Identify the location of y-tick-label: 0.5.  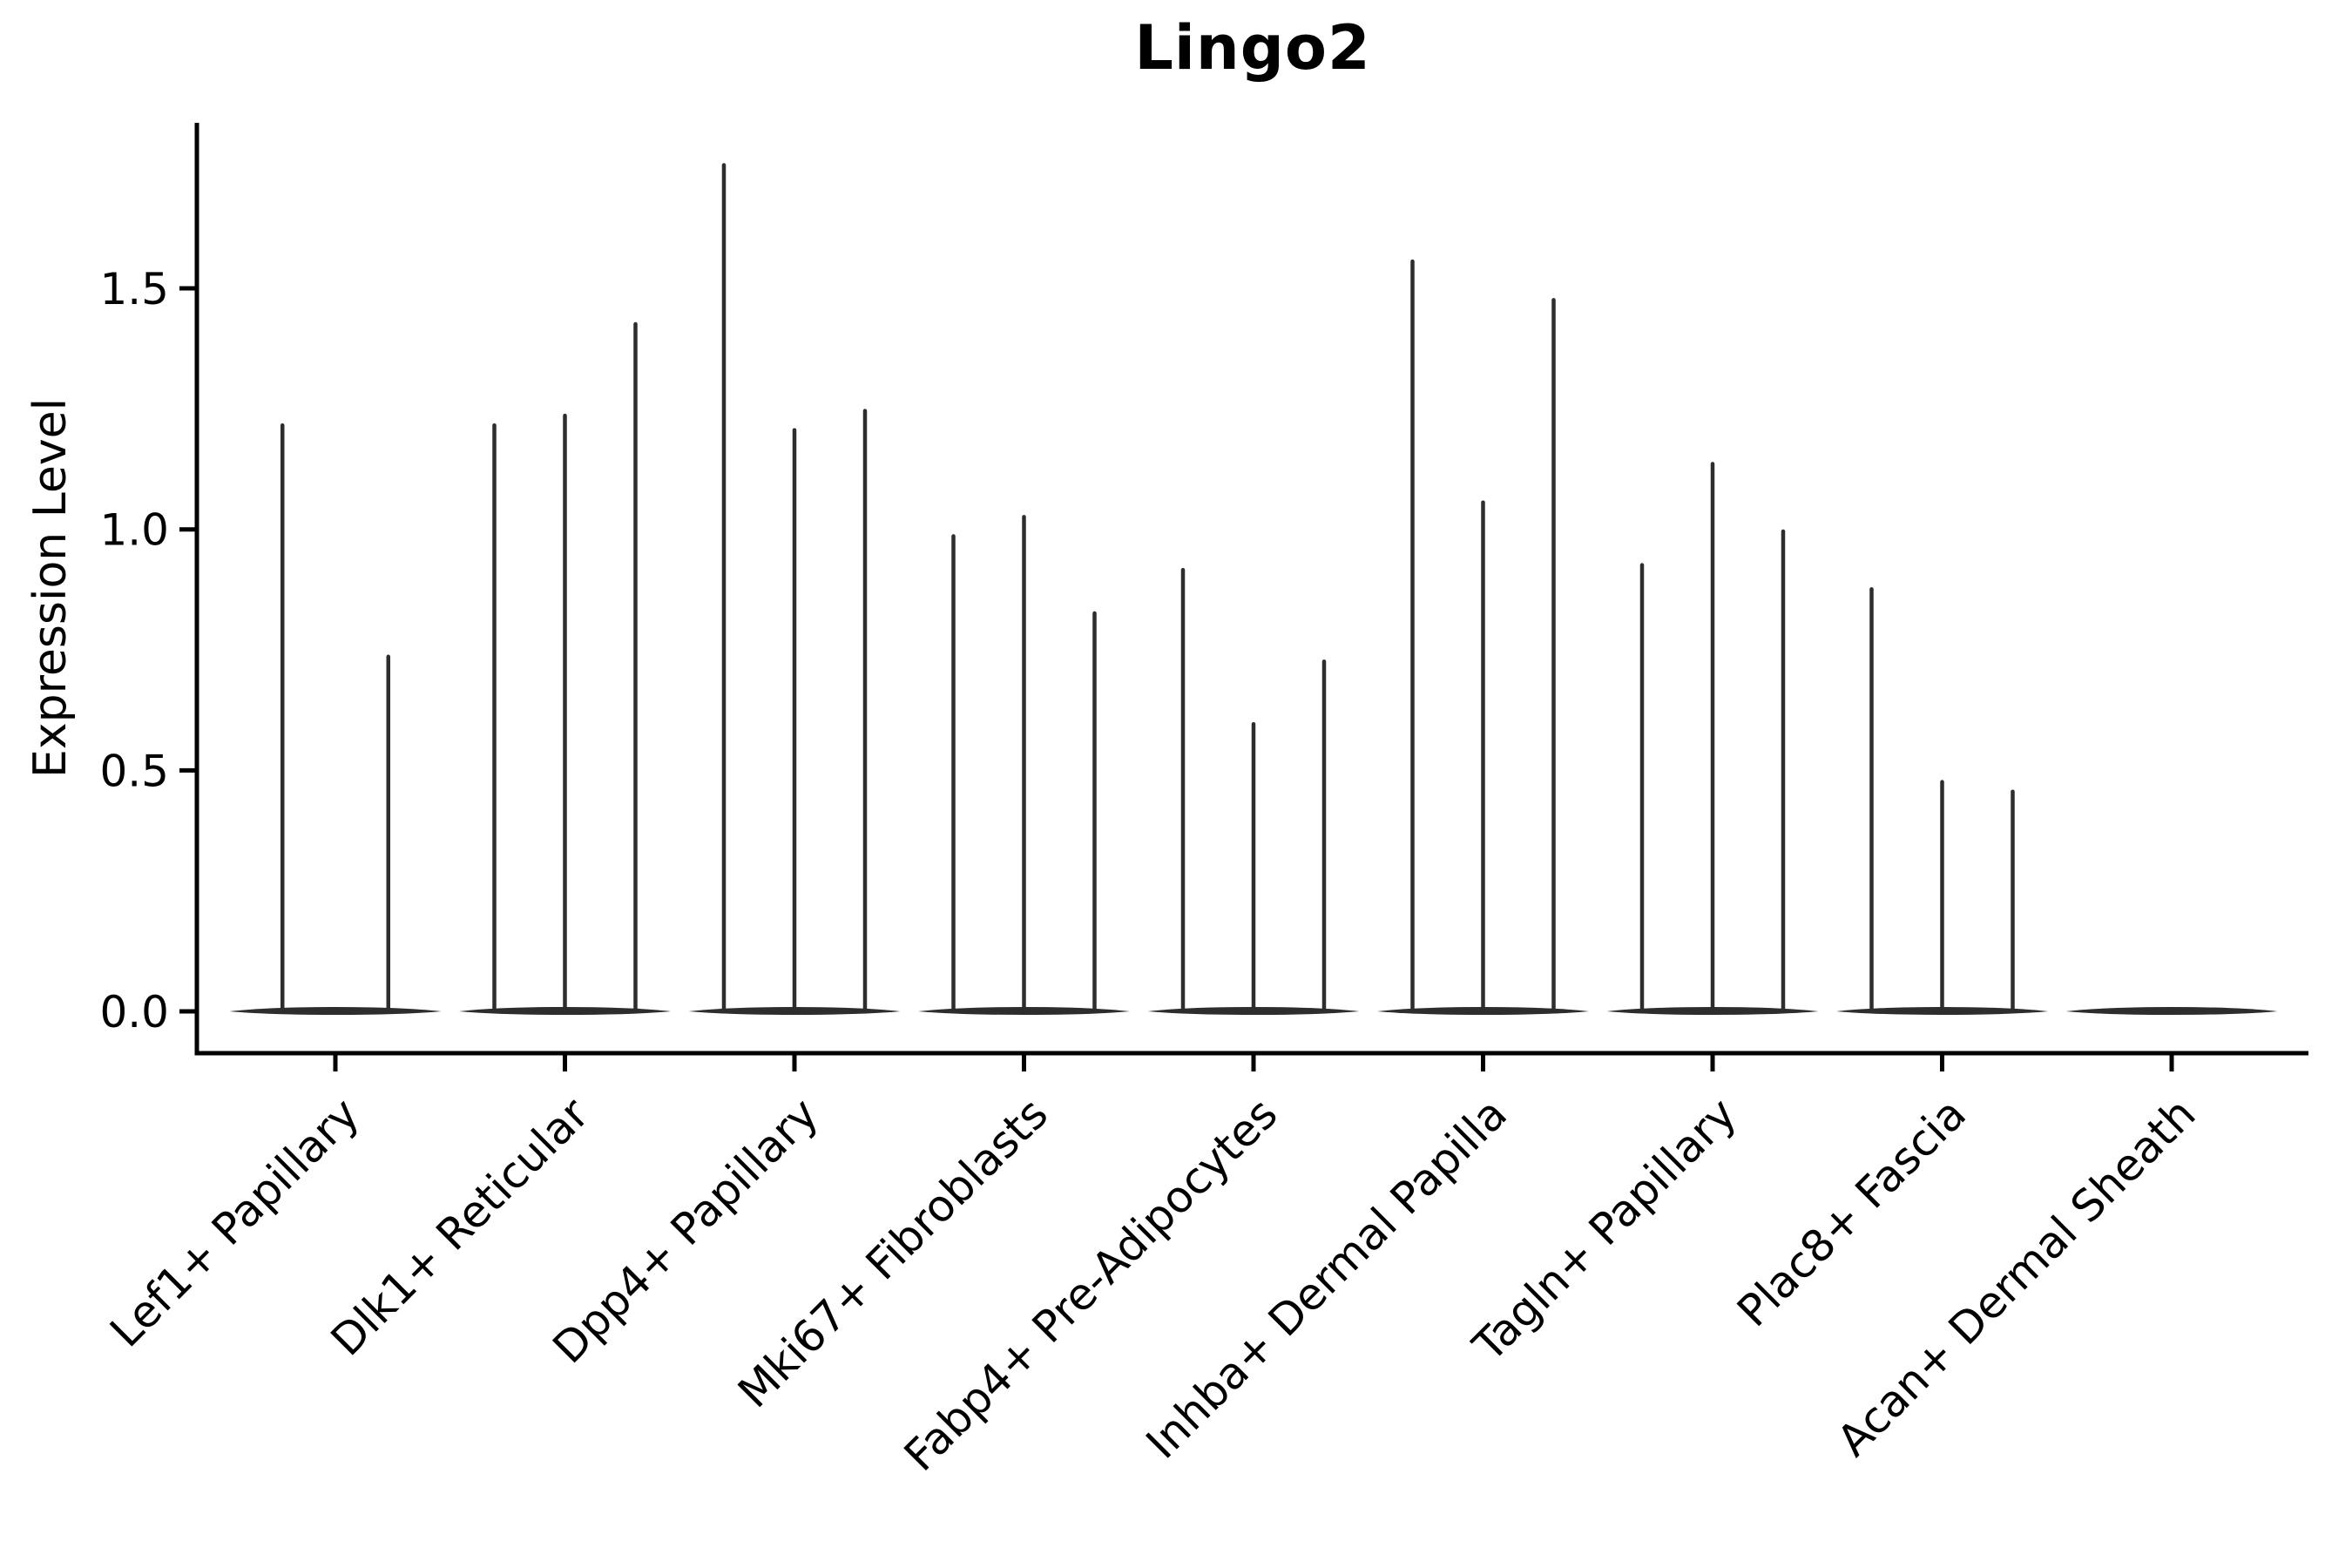
(134, 771).